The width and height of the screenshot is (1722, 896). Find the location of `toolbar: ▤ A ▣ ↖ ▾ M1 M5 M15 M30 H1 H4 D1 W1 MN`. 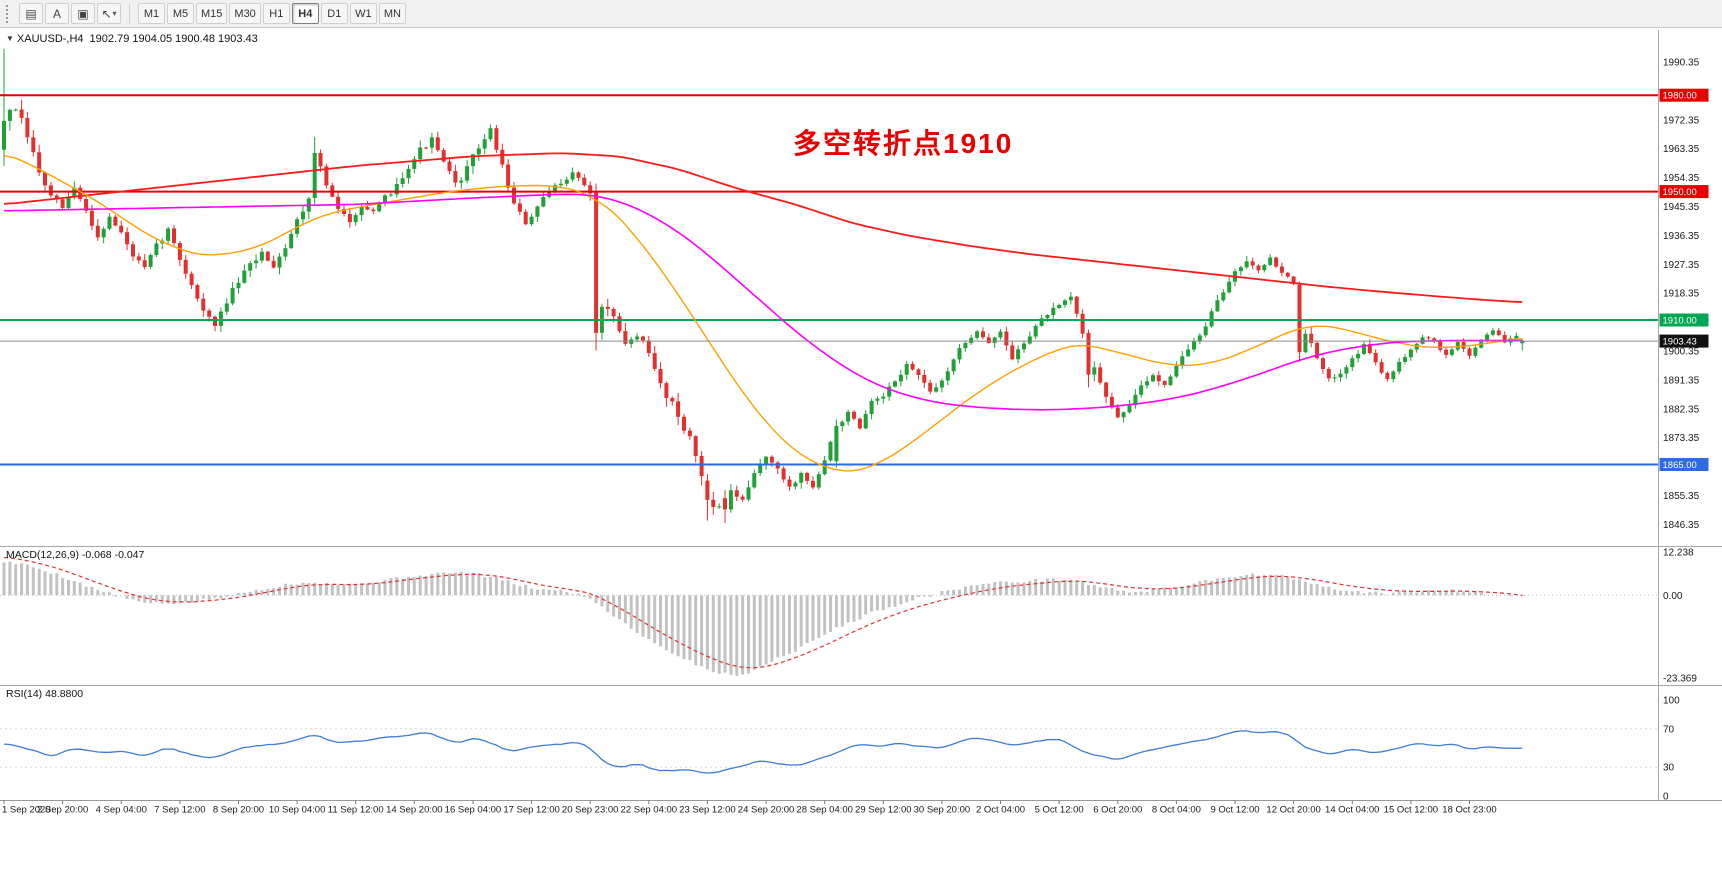

toolbar: ▤ A ▣ ↖ ▾ M1 M5 M15 M30 H1 H4 D1 W1 MN is located at coordinates (861, 14).